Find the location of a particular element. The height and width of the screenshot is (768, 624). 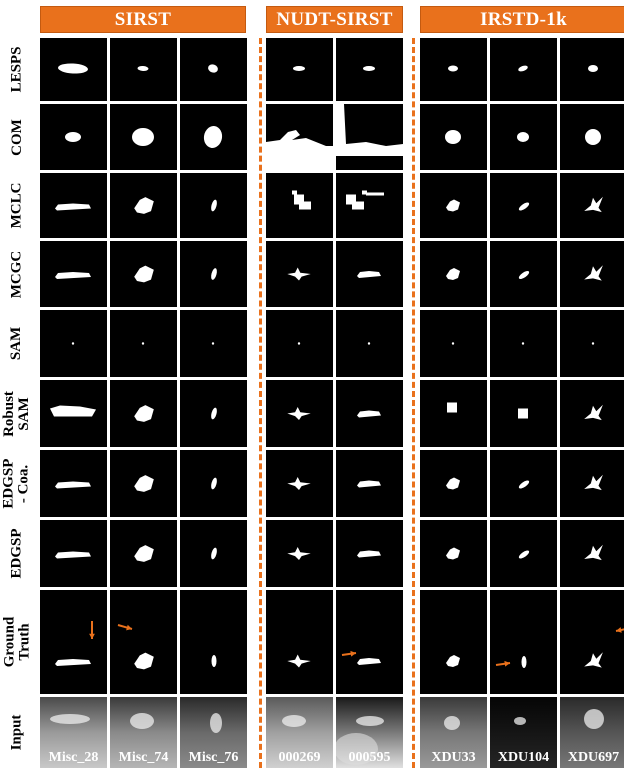

group-header-sirst: SIRST is located at coordinates (143, 19).